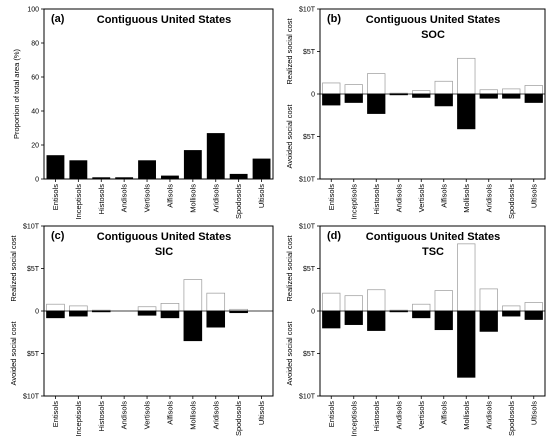 This screenshot has height=438, width=550. Describe the element at coordinates (147, 169) in the screenshot. I see `bar-vertisols` at that location.